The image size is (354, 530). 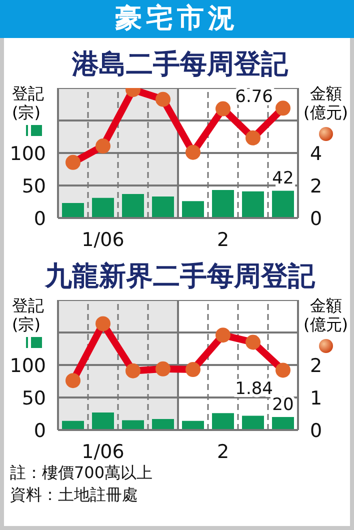 What do you see at coordinates (177, 19) in the screenshot?
I see `chart-title: 豪宅市況` at bounding box center [177, 19].